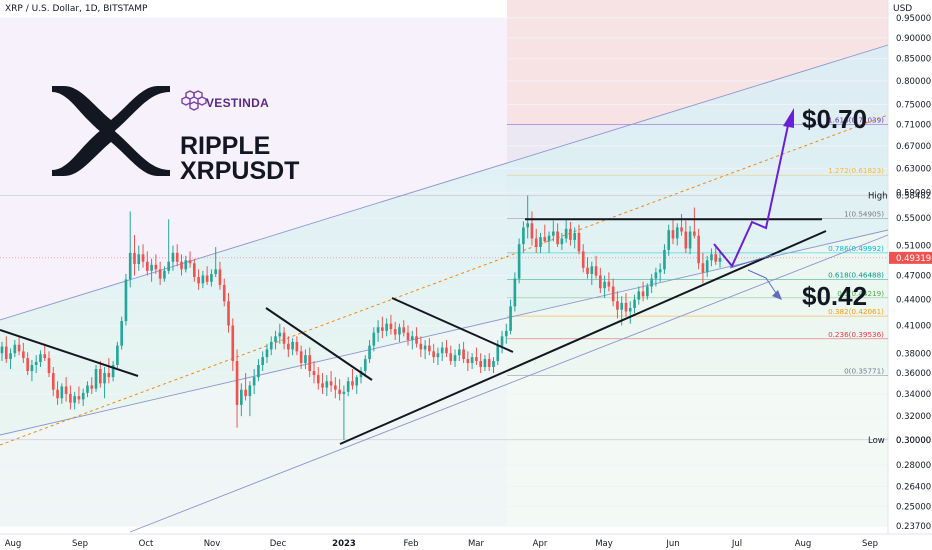  What do you see at coordinates (856, 119) in the screenshot?
I see `fib-label-8: 1.618(0.71039)` at bounding box center [856, 119].